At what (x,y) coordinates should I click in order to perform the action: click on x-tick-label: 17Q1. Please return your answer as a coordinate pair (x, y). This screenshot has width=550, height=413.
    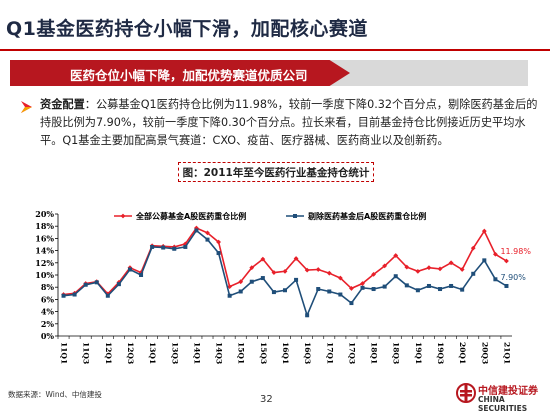
    Looking at the image, I should click on (329, 353).